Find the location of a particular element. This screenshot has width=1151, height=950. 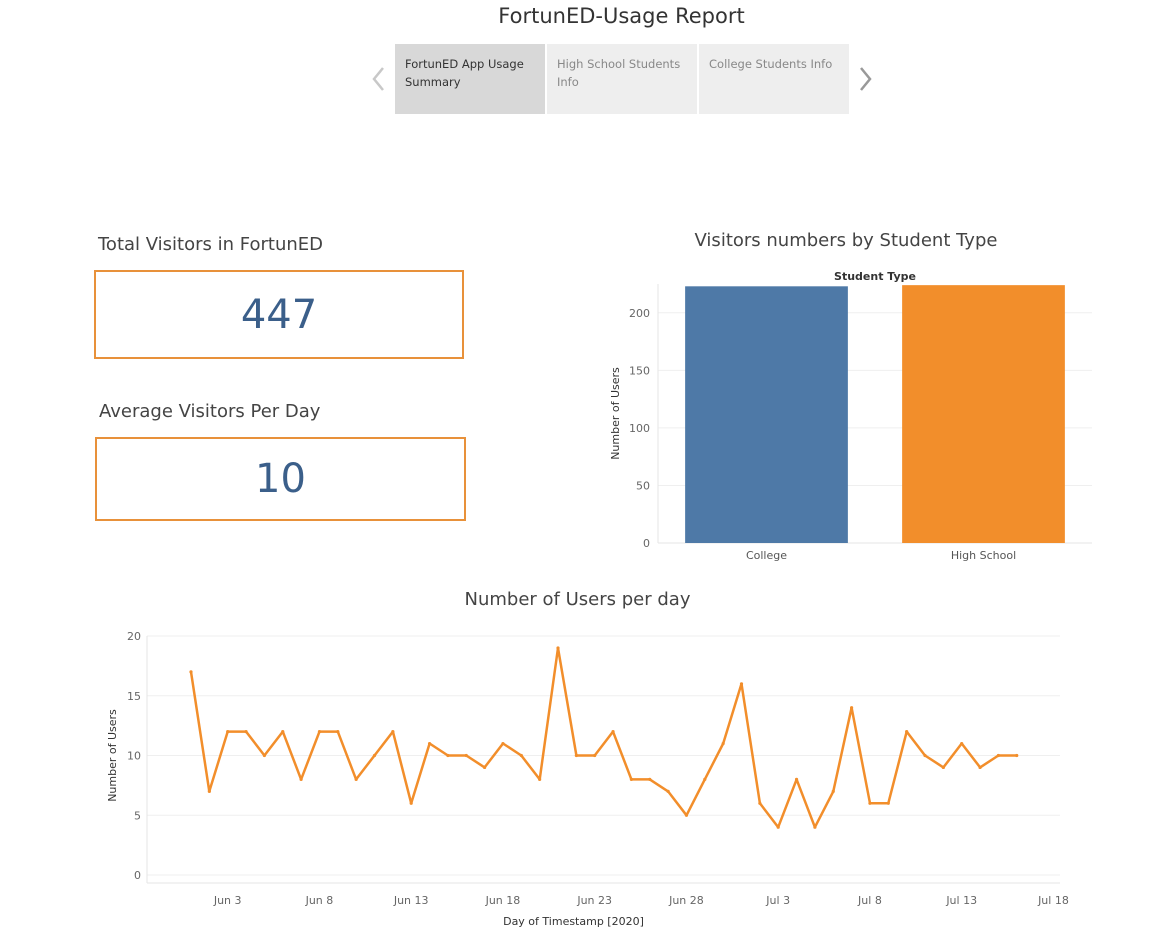

line-x-tick-label: Jul 13 is located at coordinates (961, 900).